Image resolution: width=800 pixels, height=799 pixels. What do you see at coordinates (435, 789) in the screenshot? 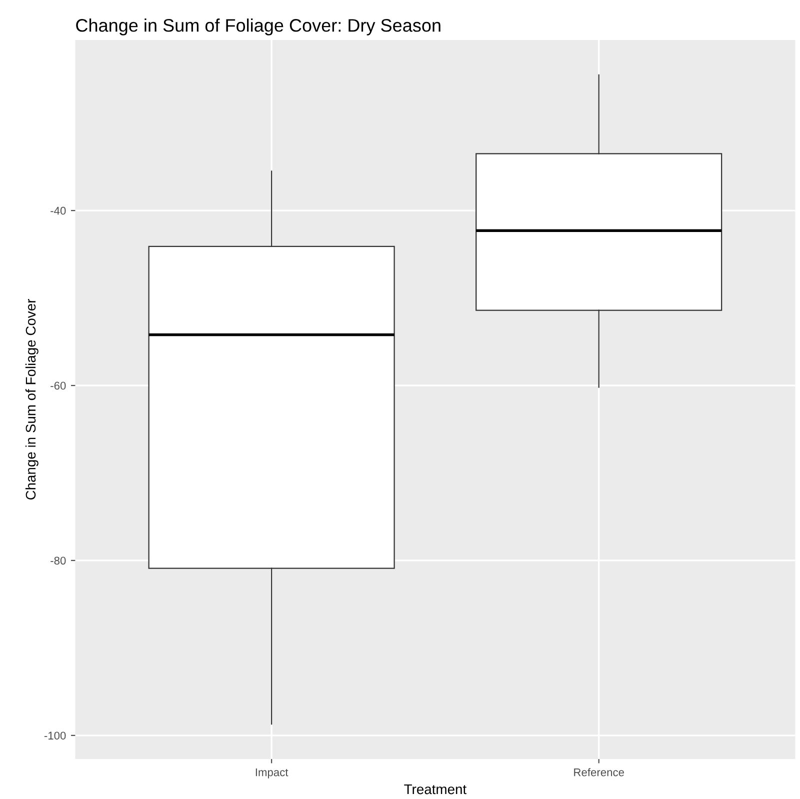
I see `x-axis-title: Treatment` at bounding box center [435, 789].